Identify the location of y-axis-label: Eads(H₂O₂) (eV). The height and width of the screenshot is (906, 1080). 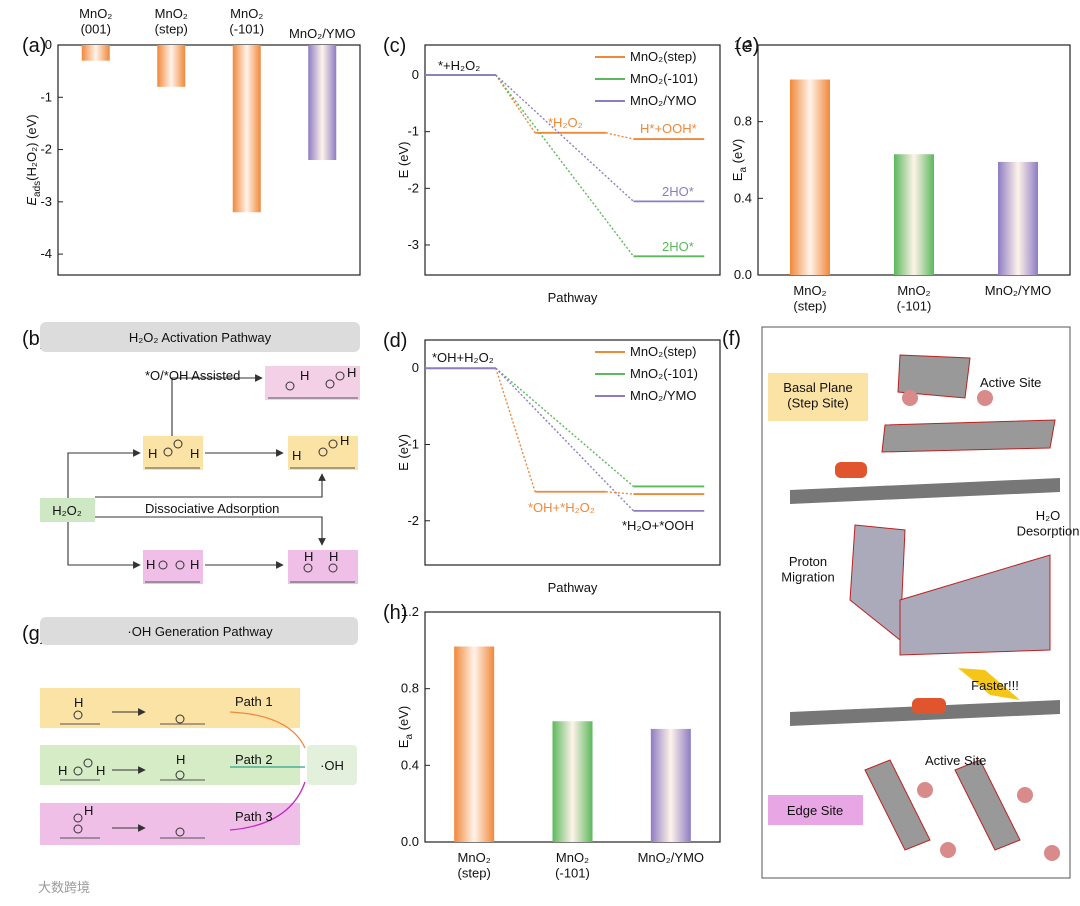
(33, 159).